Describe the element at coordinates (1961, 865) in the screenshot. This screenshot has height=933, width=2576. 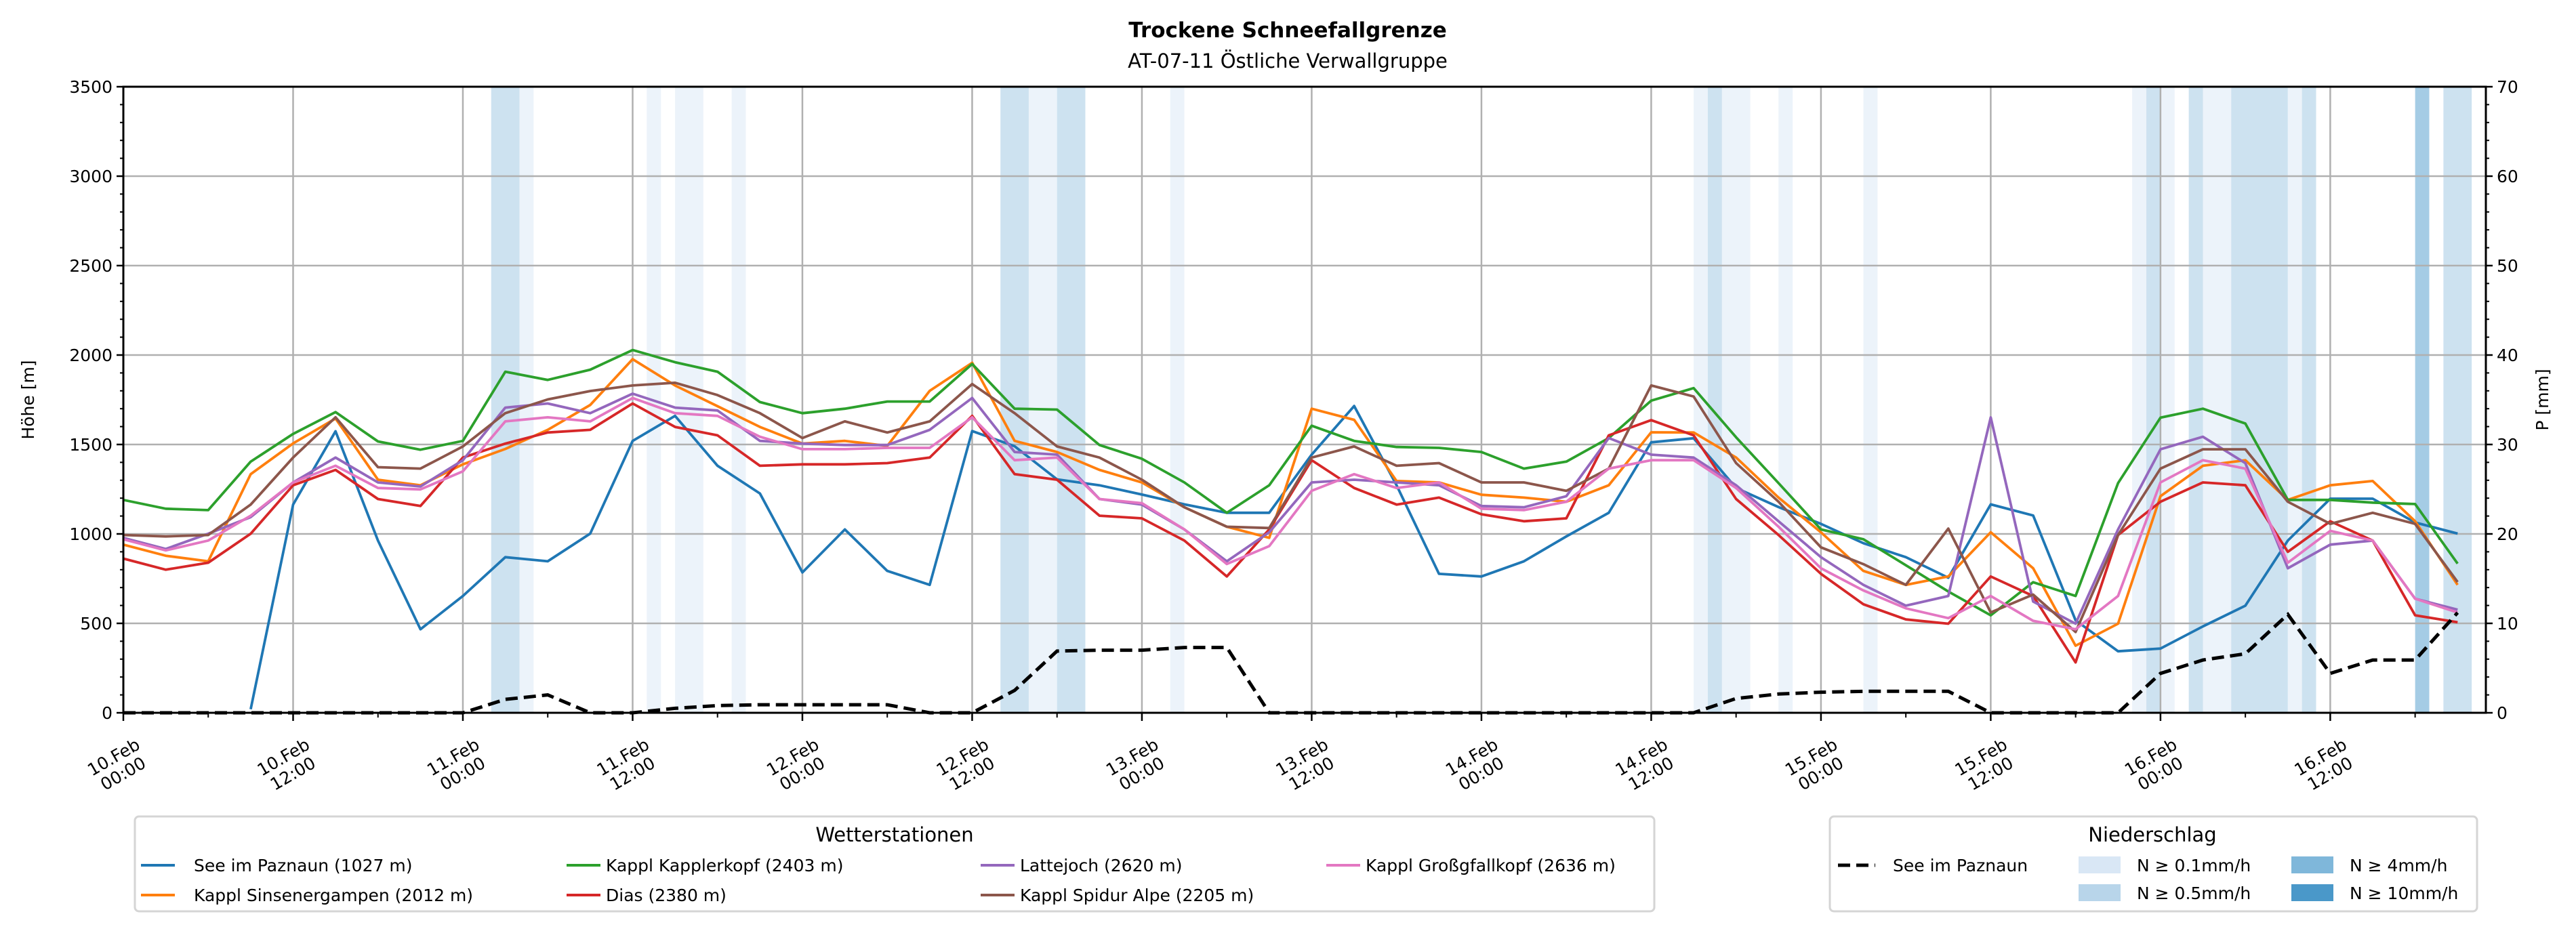
I see `legend-precip-line-label: See im Paznaun` at that location.